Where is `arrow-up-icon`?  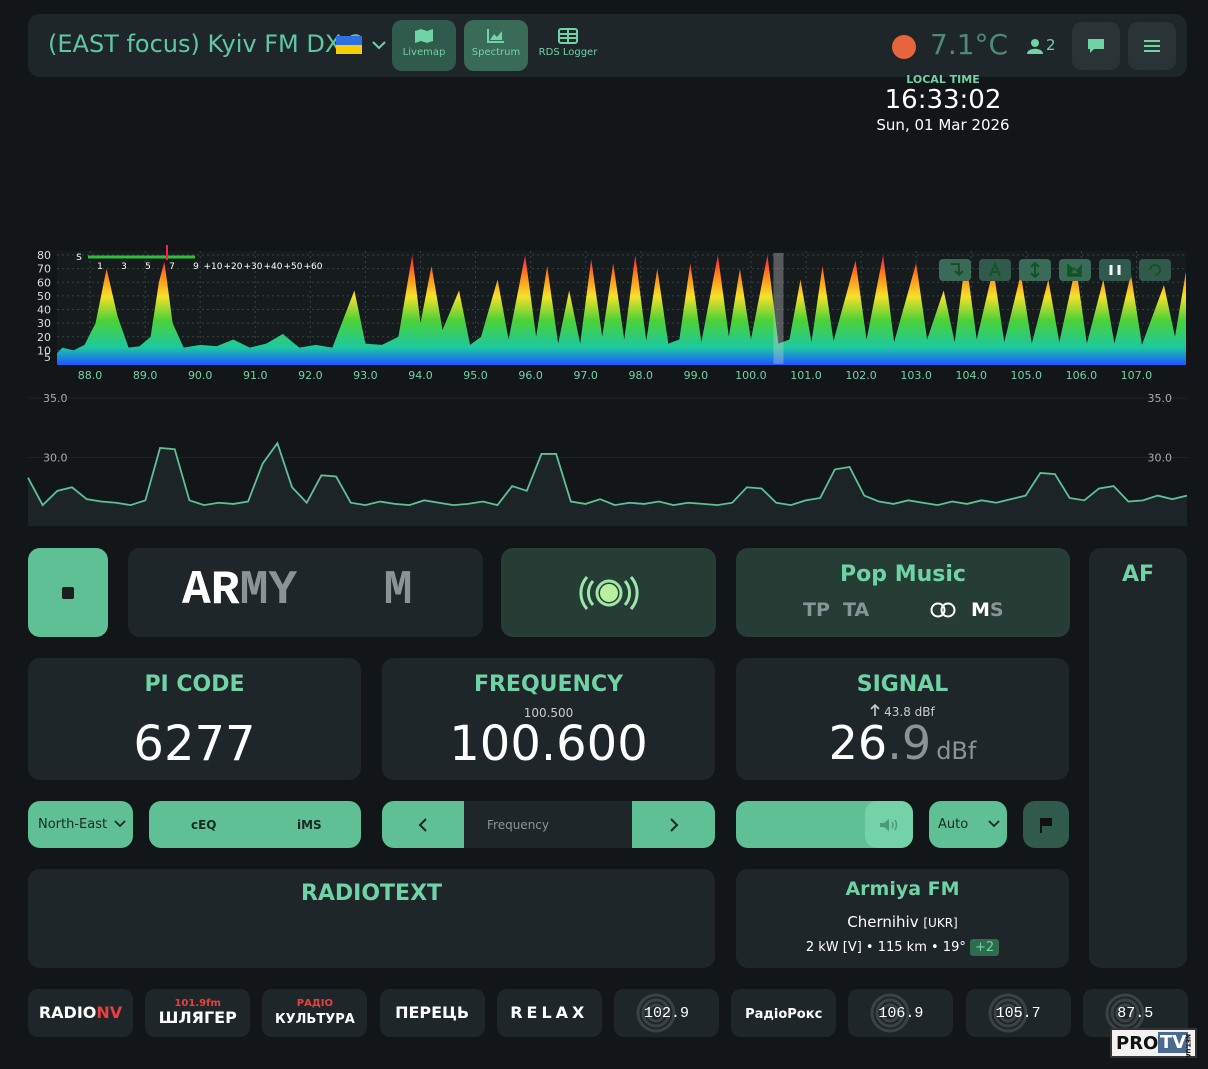
arrow-up-icon is located at coordinates (875, 709).